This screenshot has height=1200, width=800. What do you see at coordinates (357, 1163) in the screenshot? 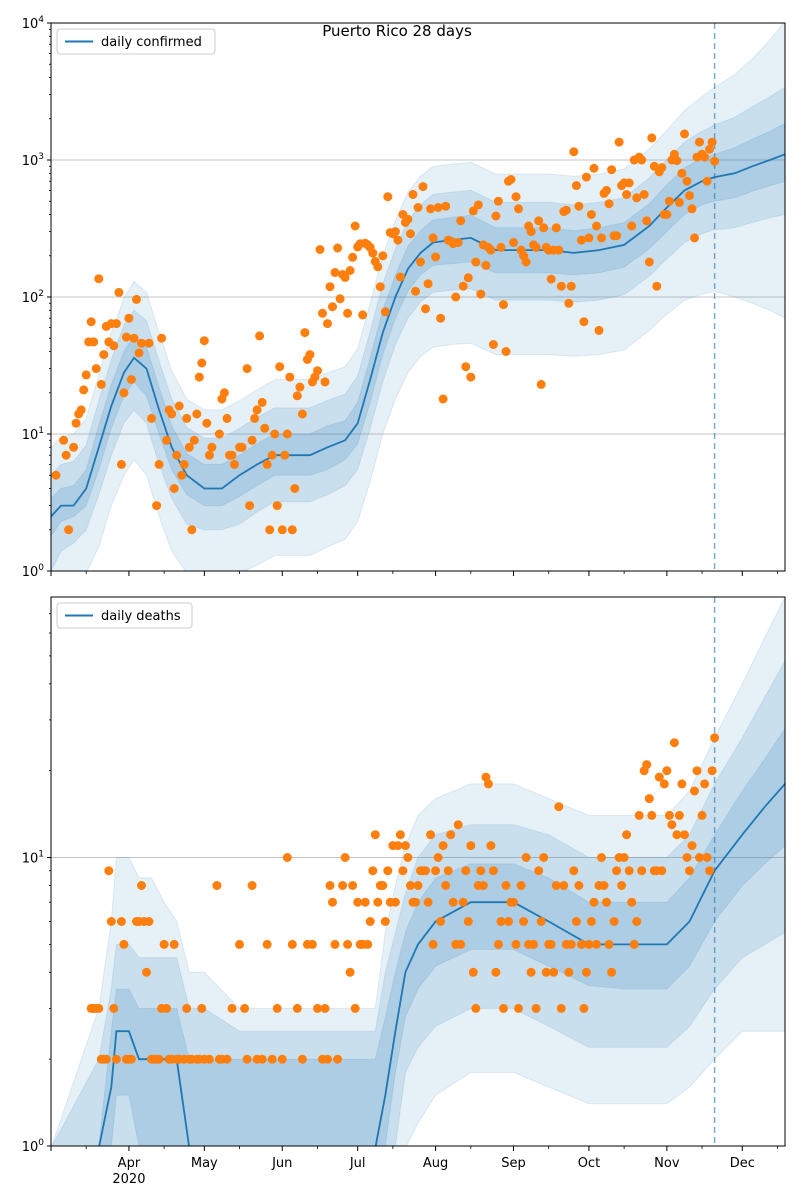
I see `deaths-xtick-label: Jul` at bounding box center [357, 1163].